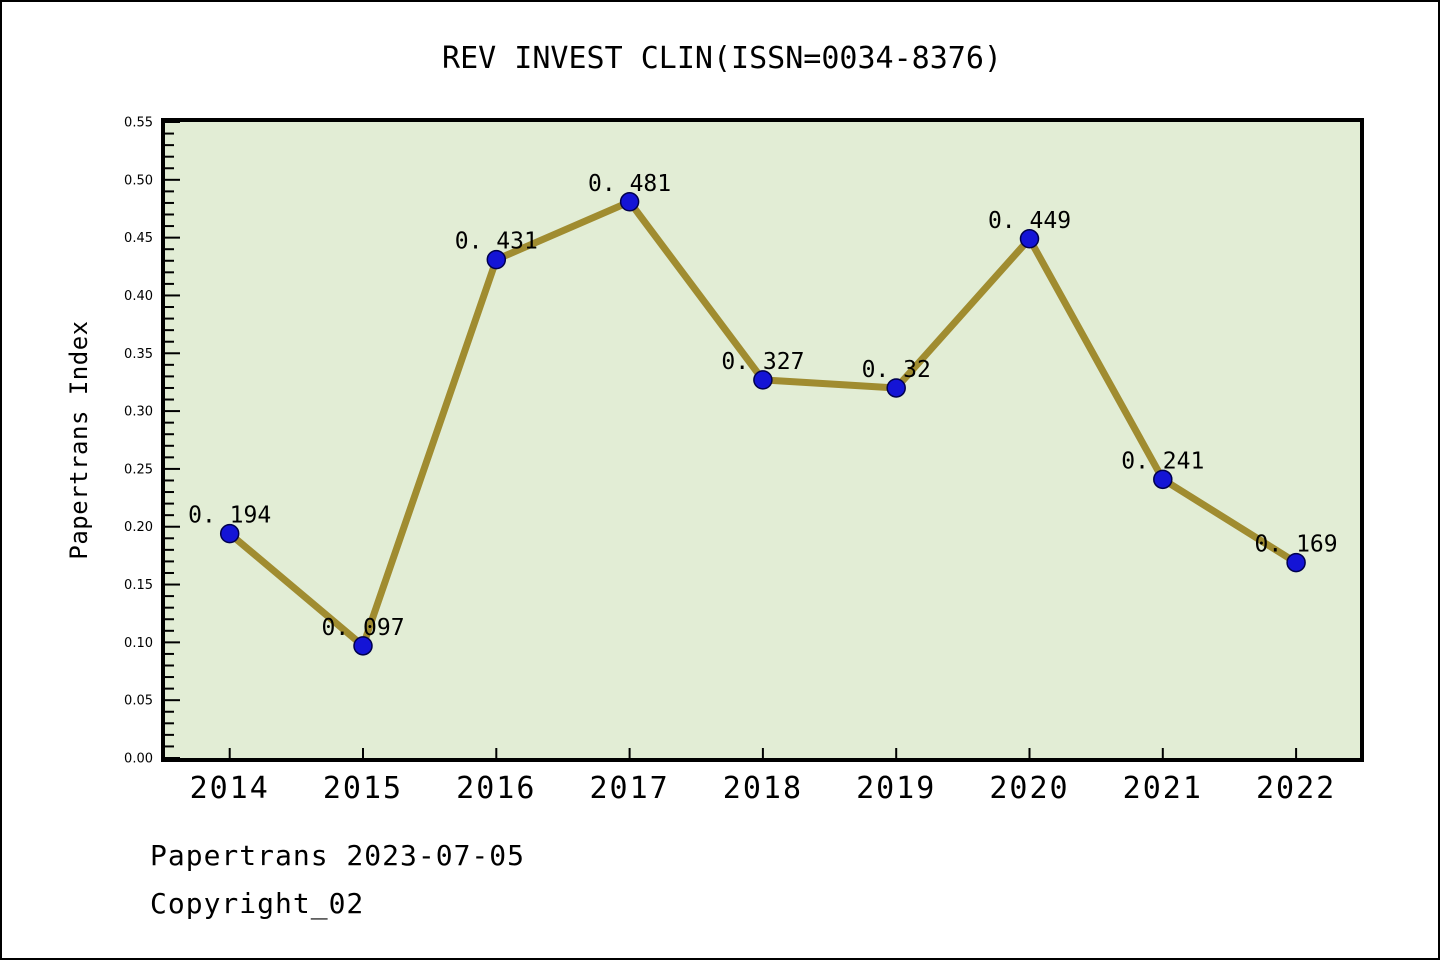 The image size is (1440, 960). What do you see at coordinates (629, 184) in the screenshot?
I see `data-point-label: 0. 481` at bounding box center [629, 184].